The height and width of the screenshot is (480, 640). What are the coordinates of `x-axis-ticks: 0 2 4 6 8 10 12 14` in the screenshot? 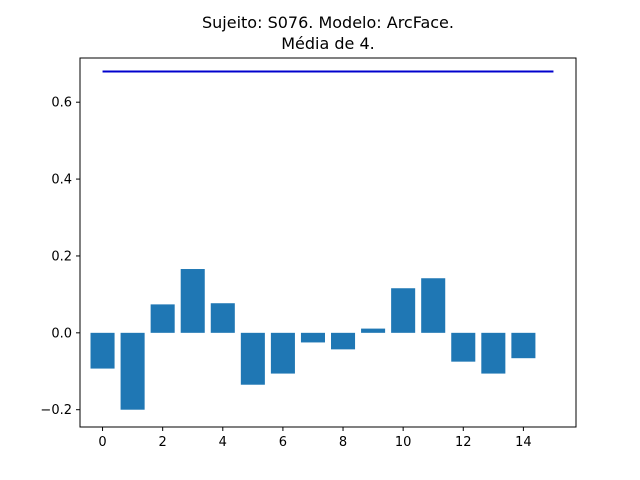 It's located at (315, 438).